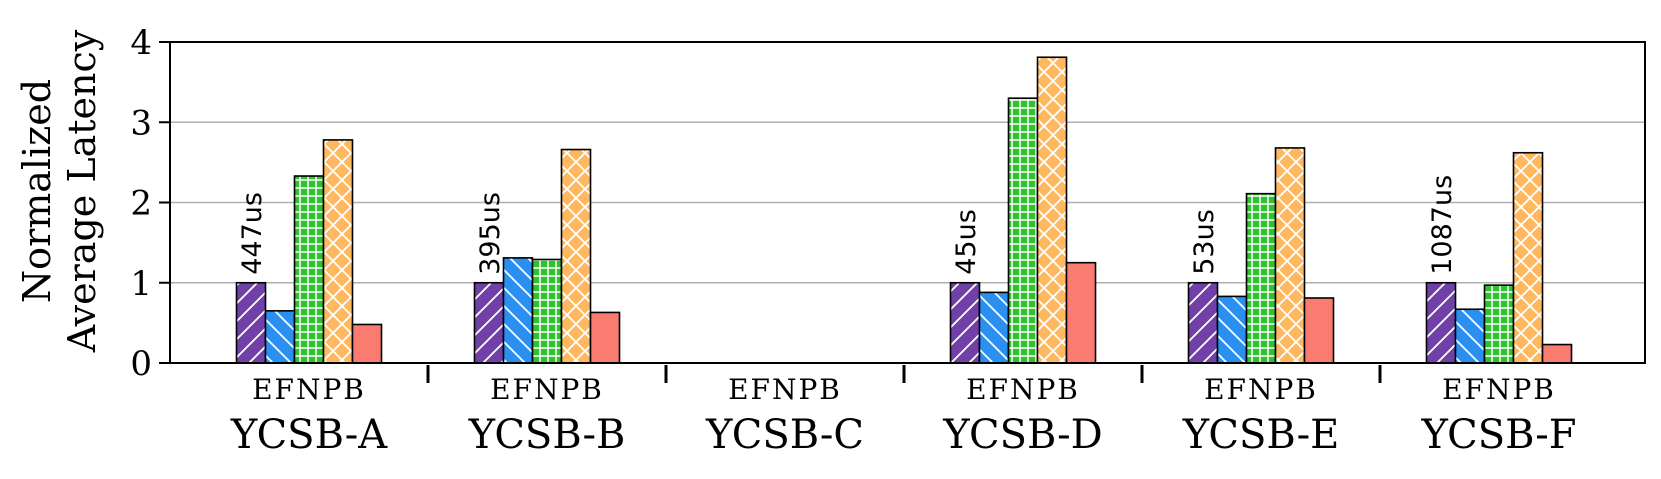  What do you see at coordinates (1261, 435) in the screenshot?
I see `group-label: YCSB-E` at bounding box center [1261, 435].